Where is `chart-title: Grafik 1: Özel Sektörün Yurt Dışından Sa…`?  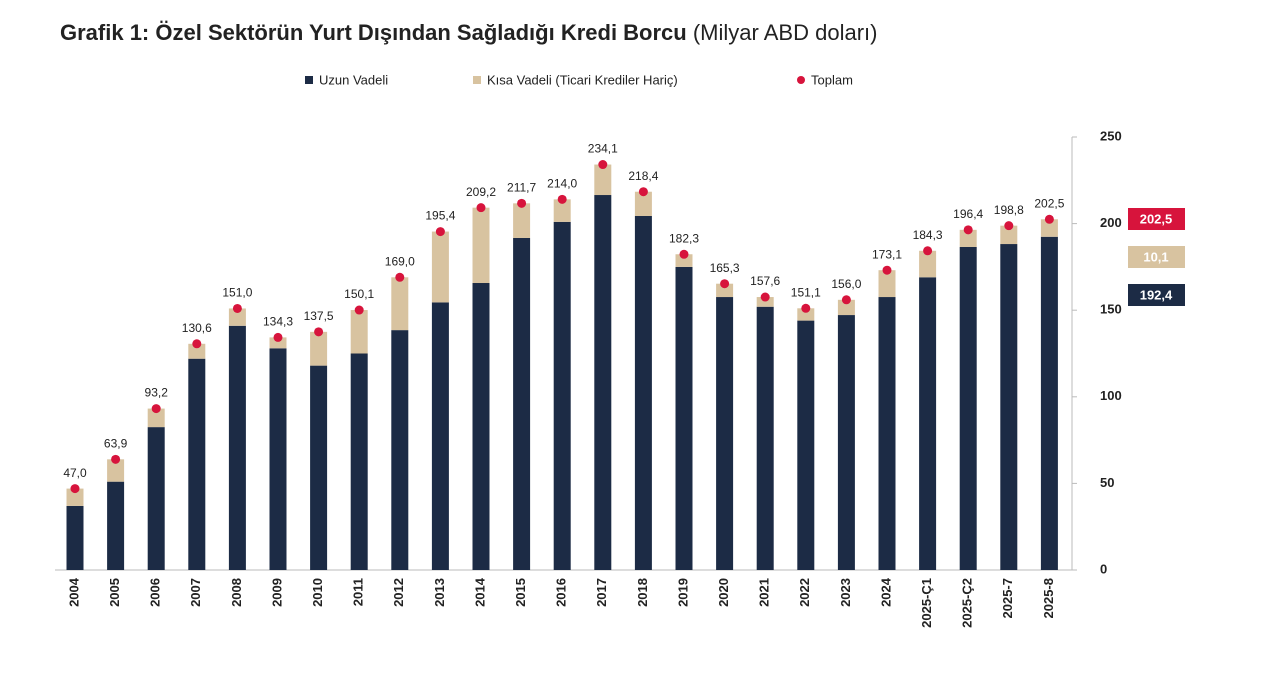
chart-title: Grafik 1: Özel Sektörün Yurt Dışından Sa… is located at coordinates (468, 32).